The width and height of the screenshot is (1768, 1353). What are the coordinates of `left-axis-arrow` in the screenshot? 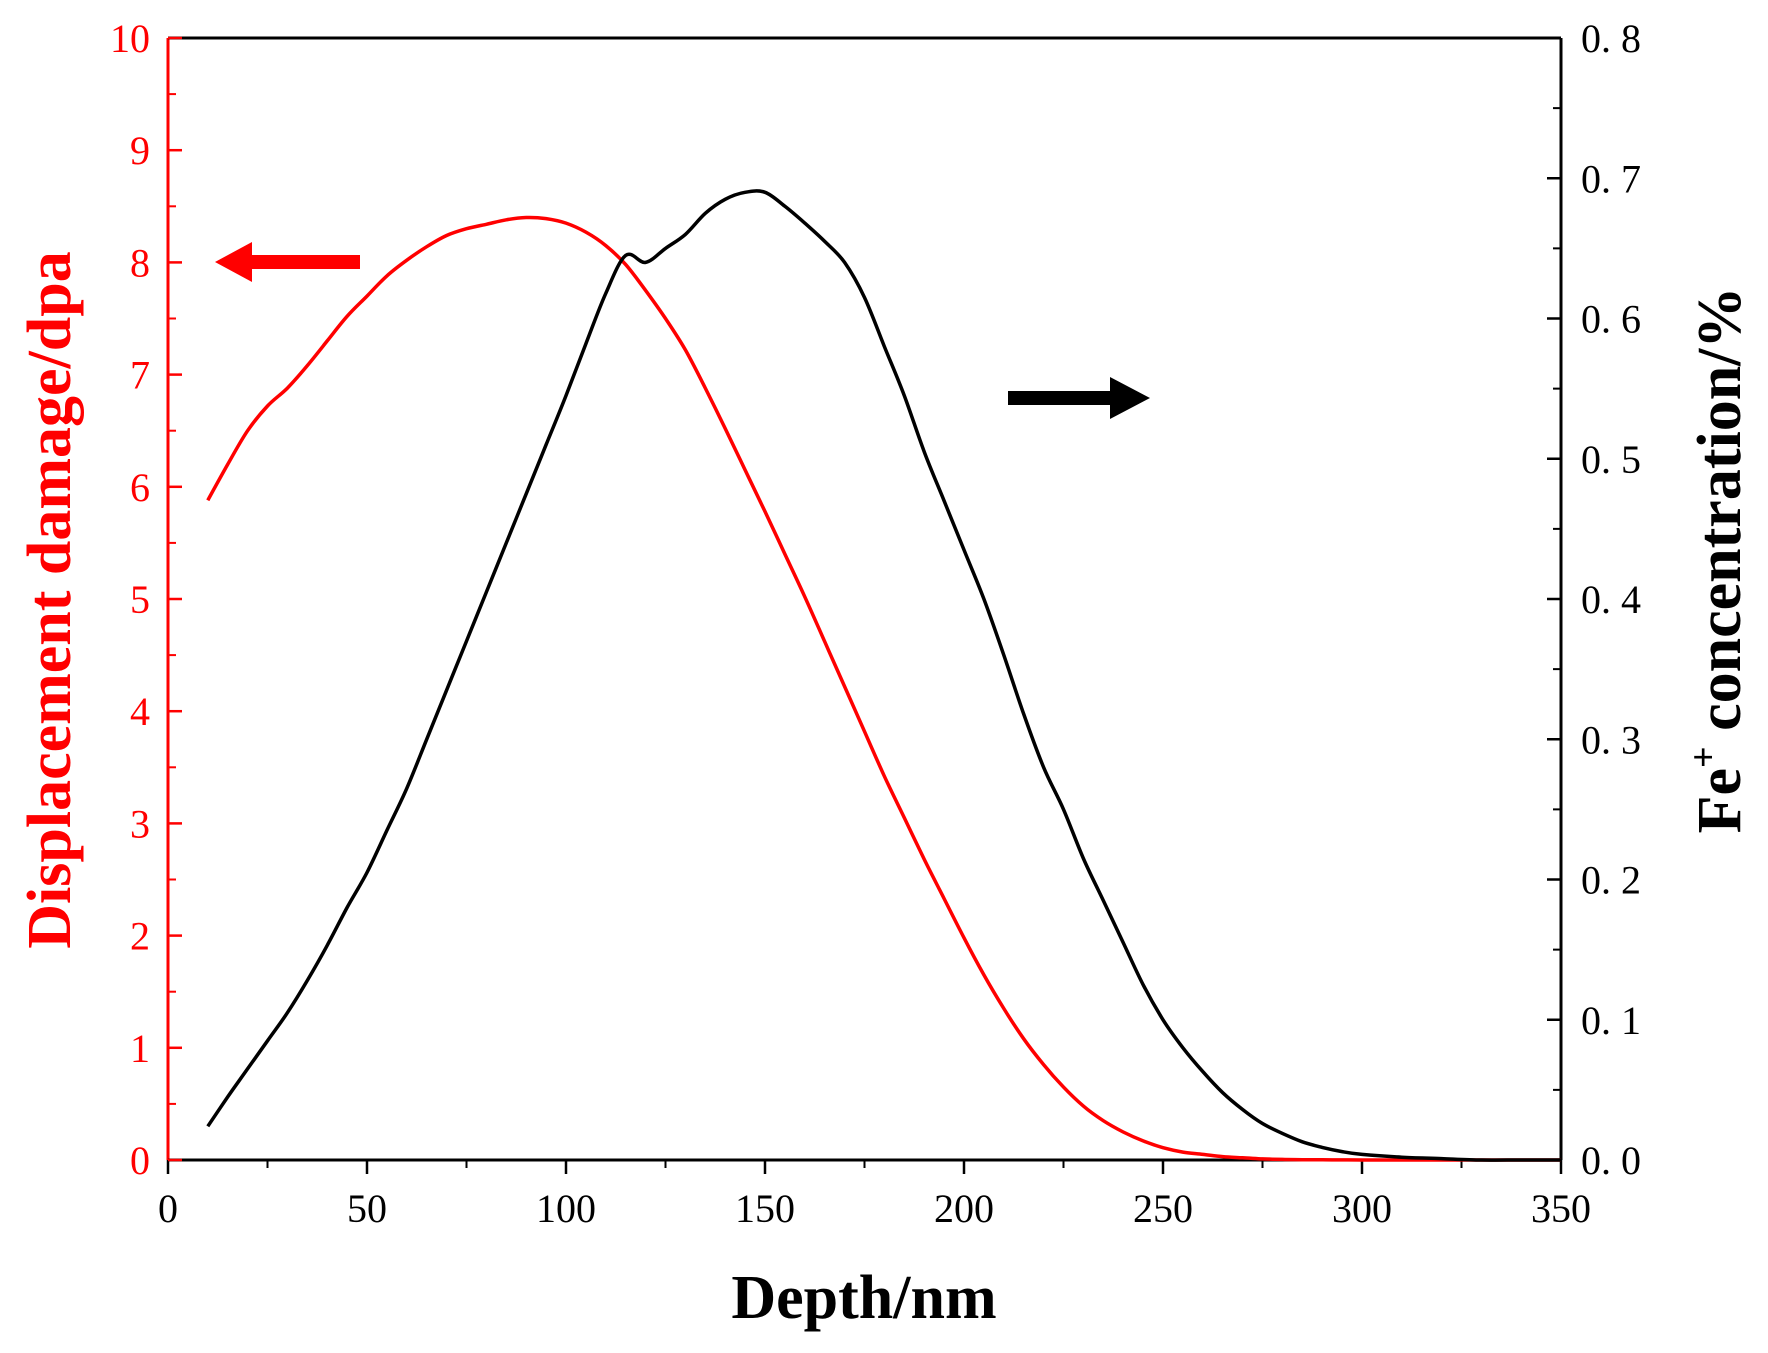 It's located at (287, 262).